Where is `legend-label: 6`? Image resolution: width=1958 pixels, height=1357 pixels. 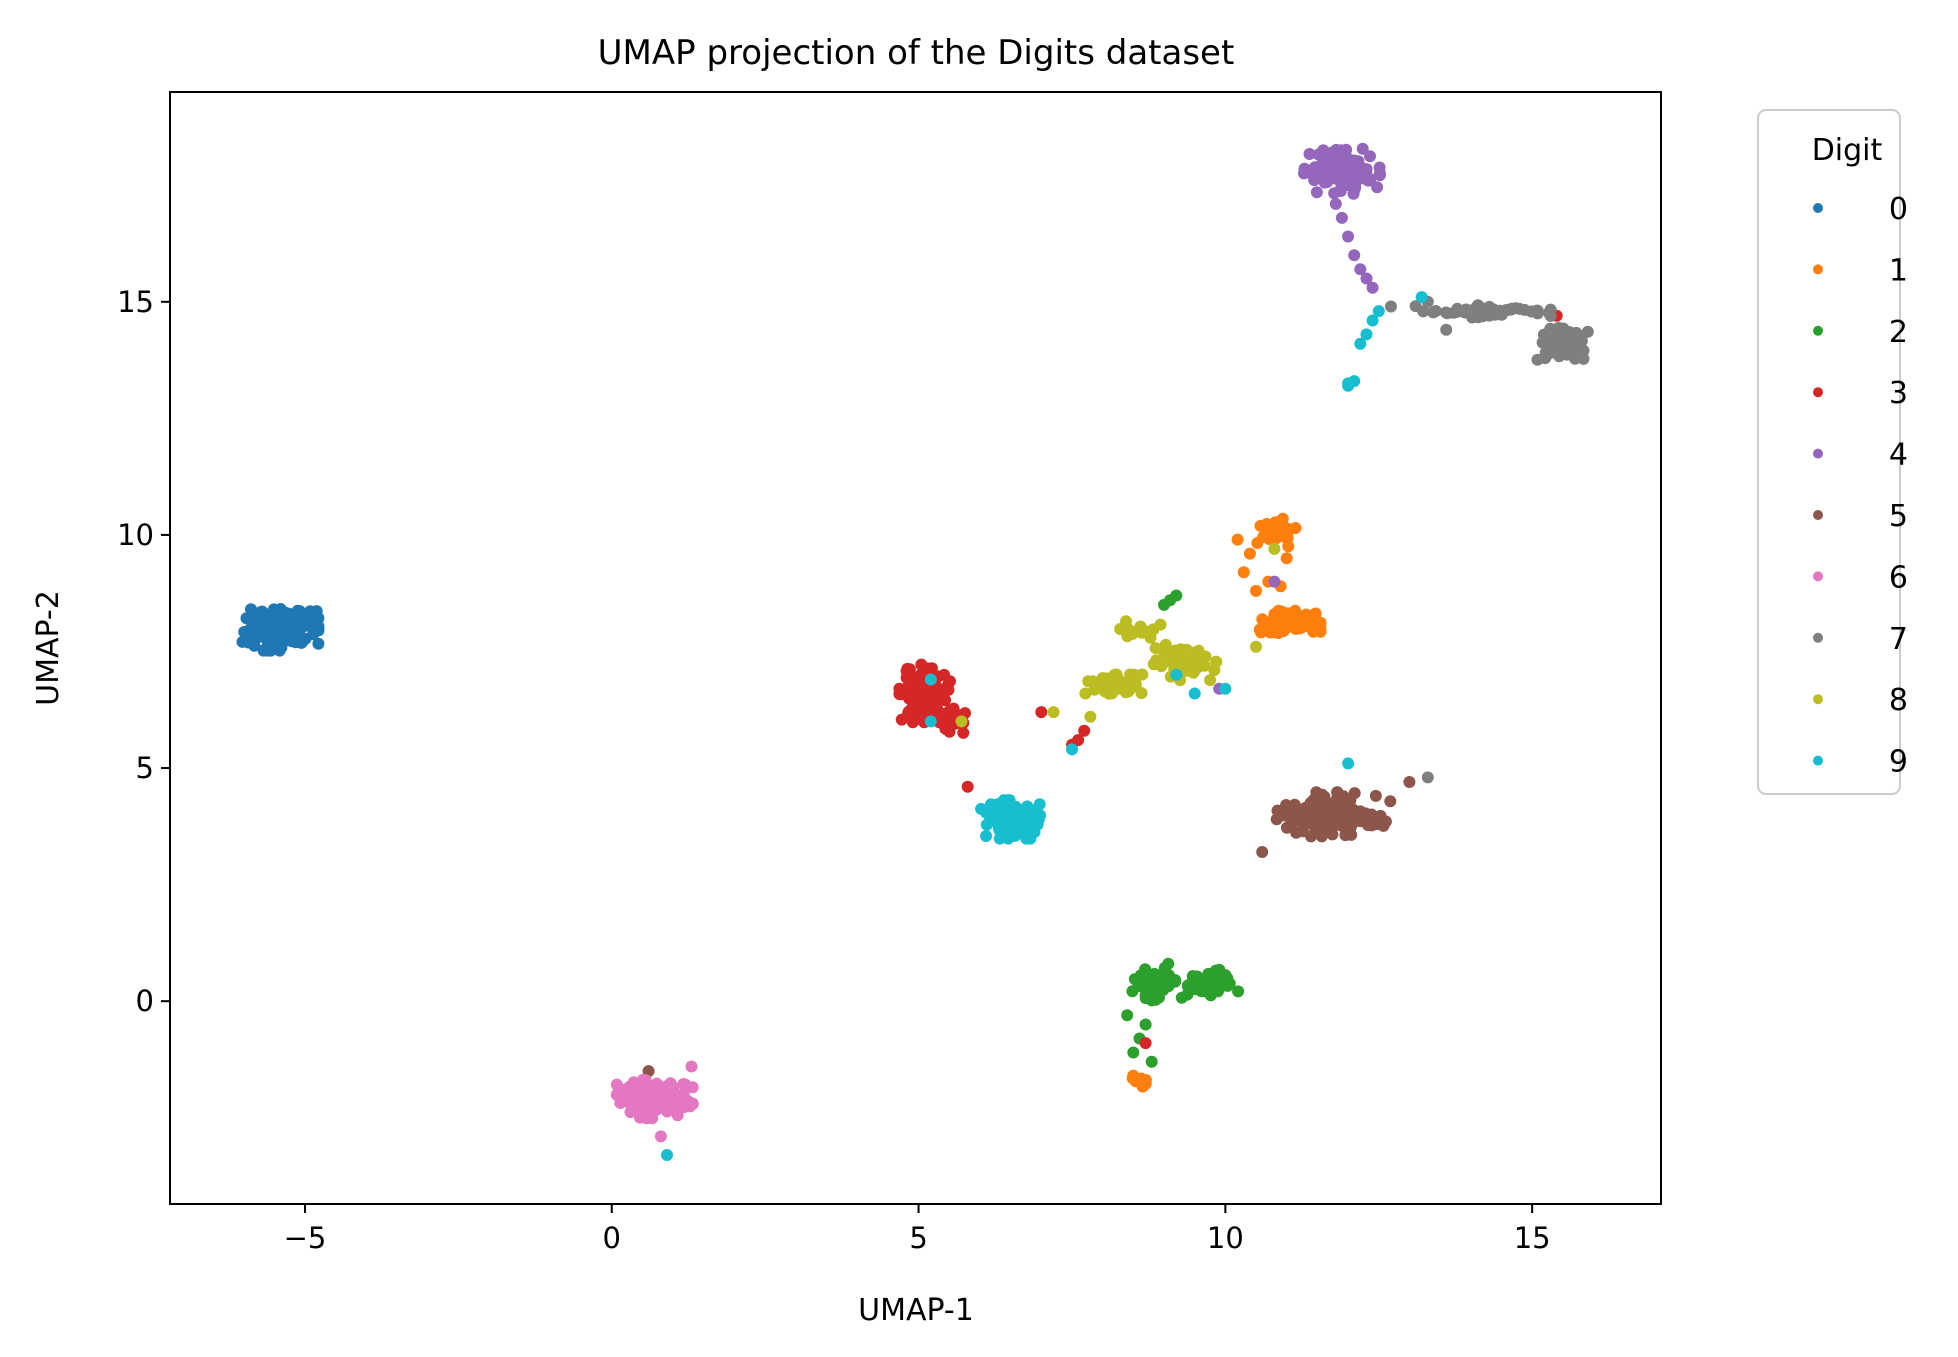 legend-label: 6 is located at coordinates (1898, 577).